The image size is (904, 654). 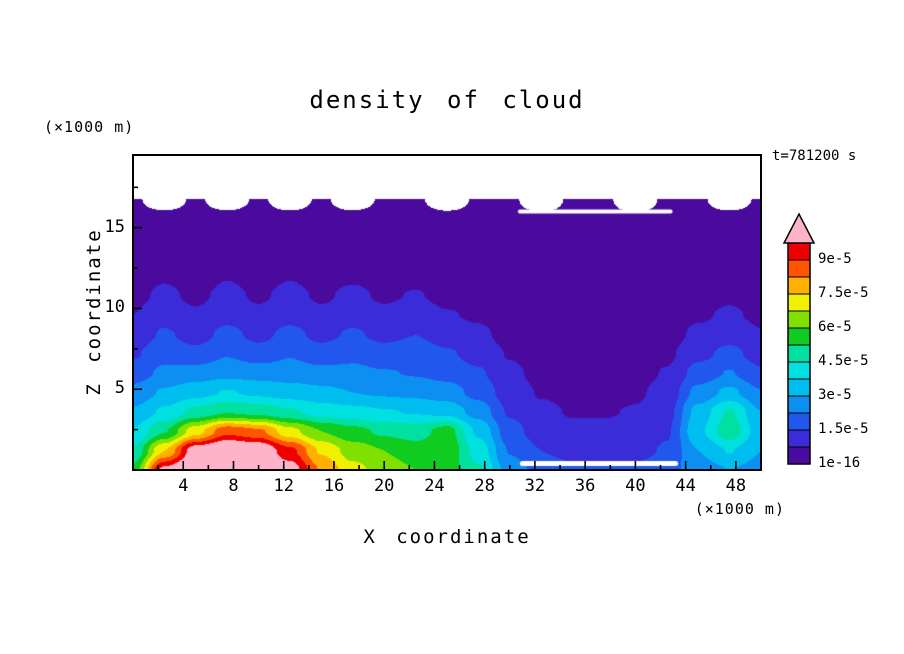 What do you see at coordinates (835, 259) in the screenshot?
I see `colorbar-tick-label: 9e-5` at bounding box center [835, 259].